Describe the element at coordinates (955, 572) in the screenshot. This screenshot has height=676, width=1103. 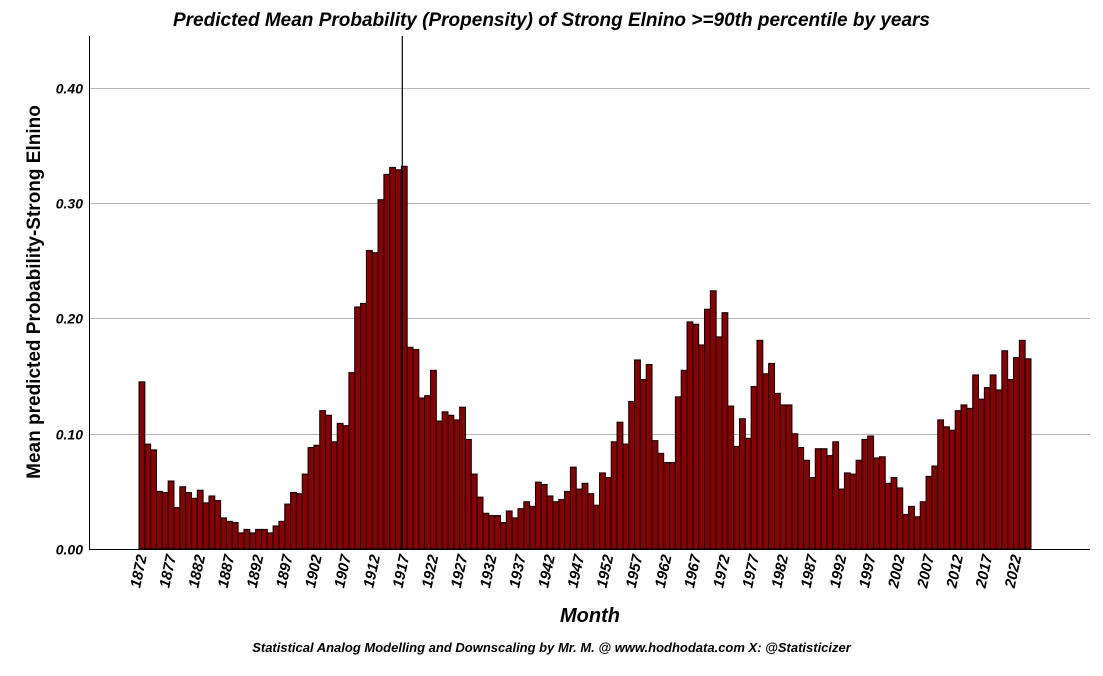
I see `x-tick-label: 2012` at that location.